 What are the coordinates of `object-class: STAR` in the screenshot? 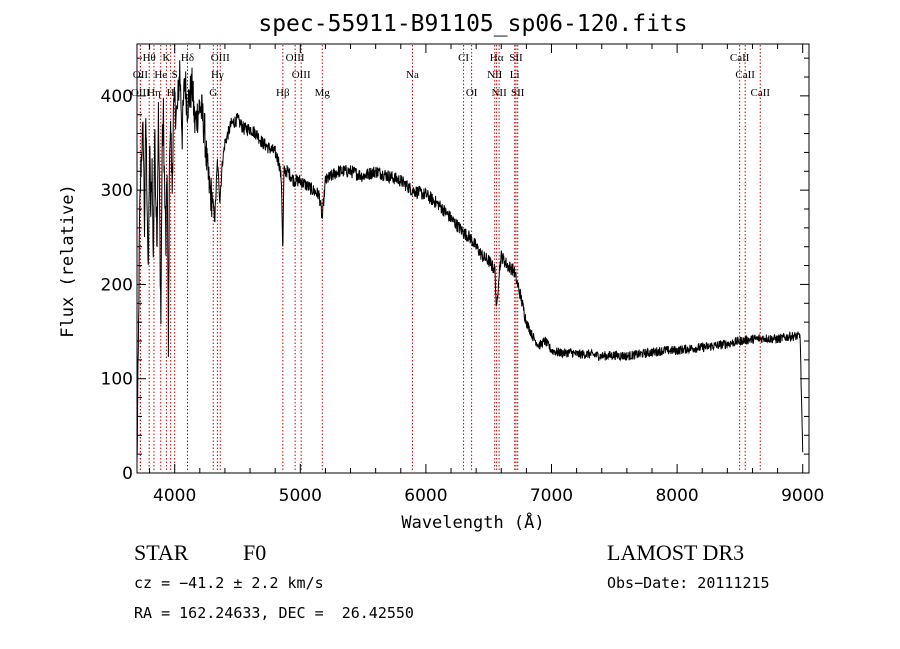 It's located at (161, 552).